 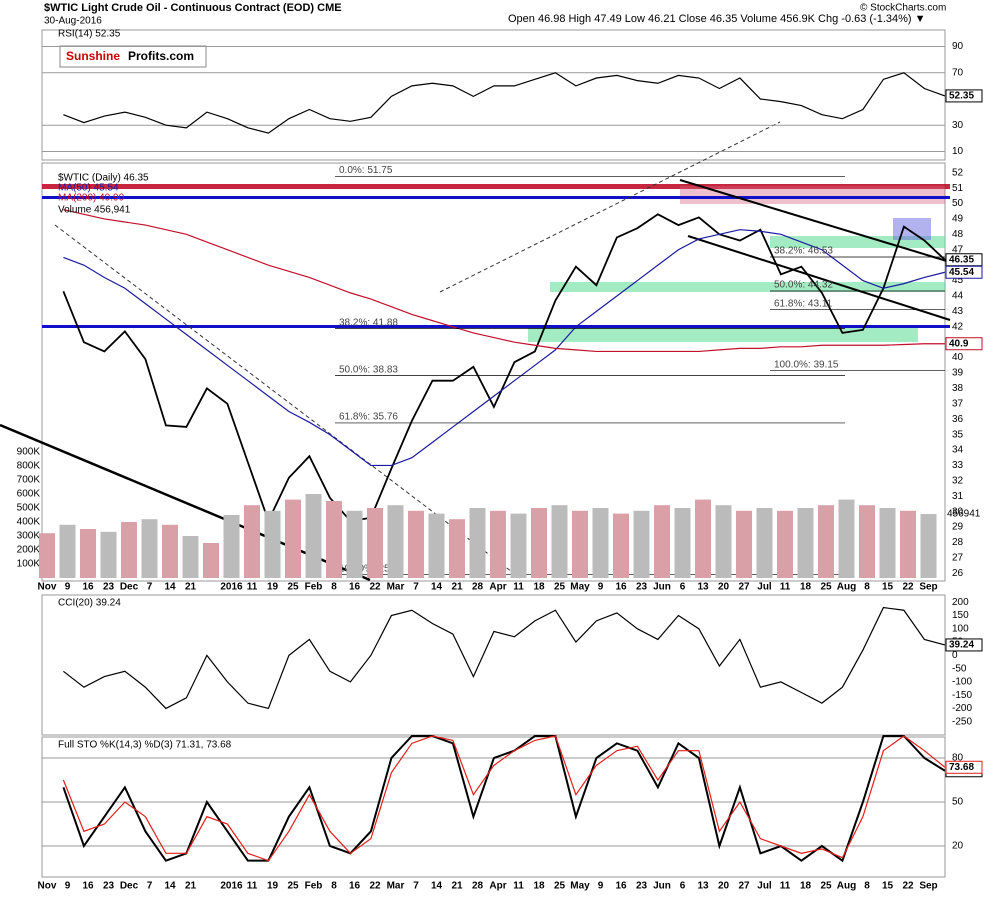 What do you see at coordinates (964, 514) in the screenshot?
I see `value-marker: 456941` at bounding box center [964, 514].